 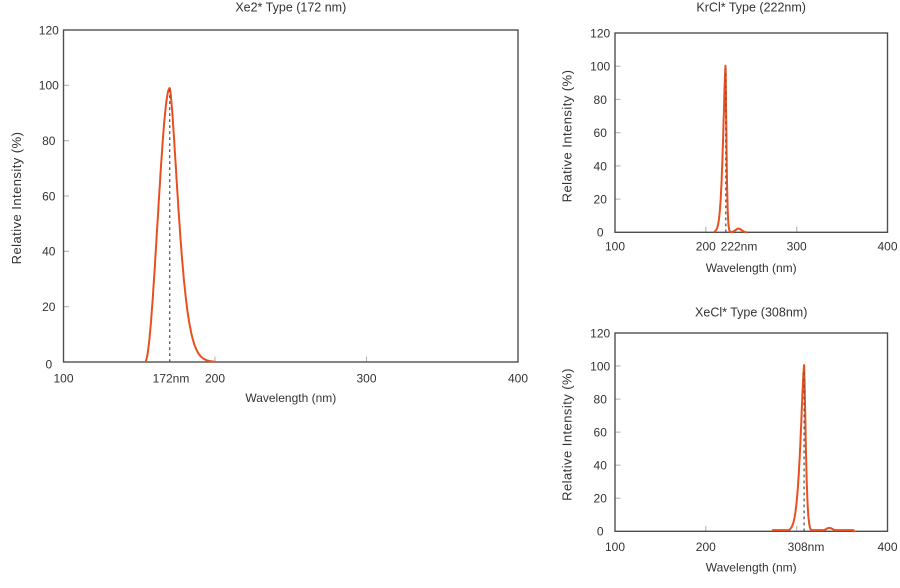 What do you see at coordinates (751, 8) in the screenshot?
I see `svg-text: KrCl* Type (222nm)` at bounding box center [751, 8].